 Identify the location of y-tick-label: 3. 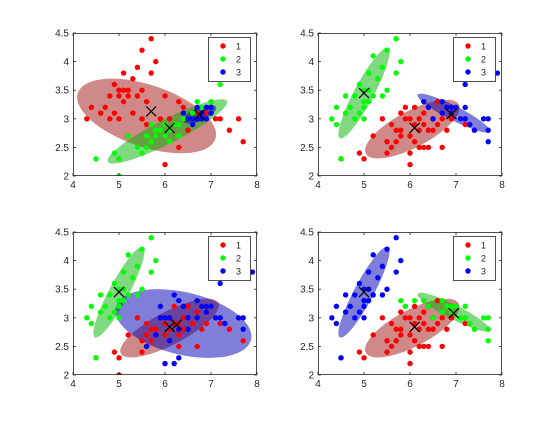
(311, 318).